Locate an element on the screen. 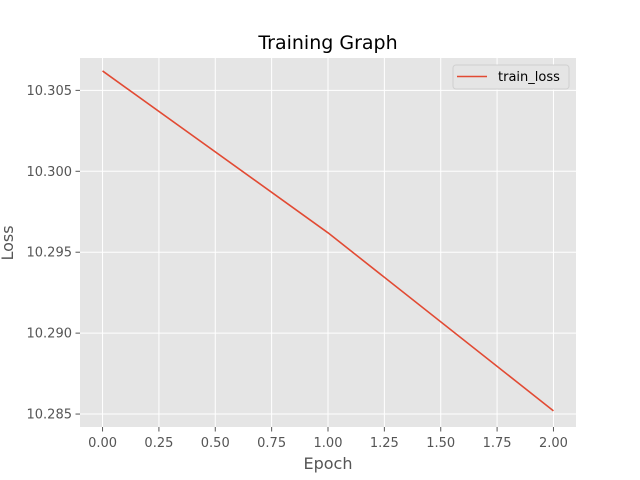 The height and width of the screenshot is (480, 640). x-tick-label: 1.25 is located at coordinates (384, 443).